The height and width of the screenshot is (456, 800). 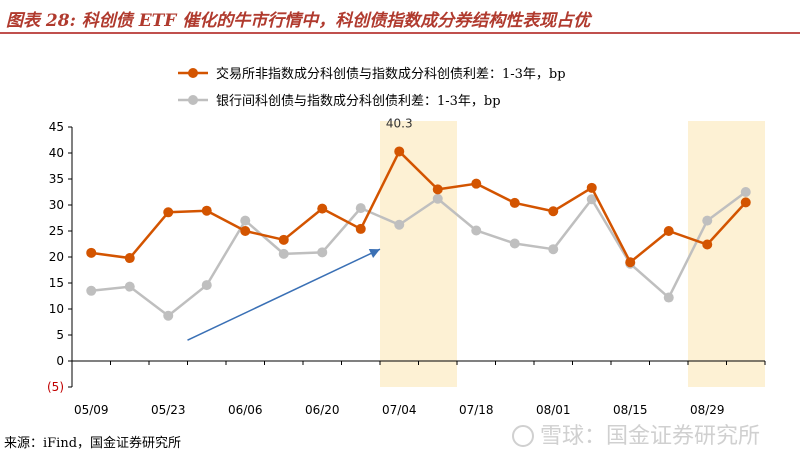 What do you see at coordinates (60, 335) in the screenshot?
I see `y-tick-label: 5` at bounding box center [60, 335].